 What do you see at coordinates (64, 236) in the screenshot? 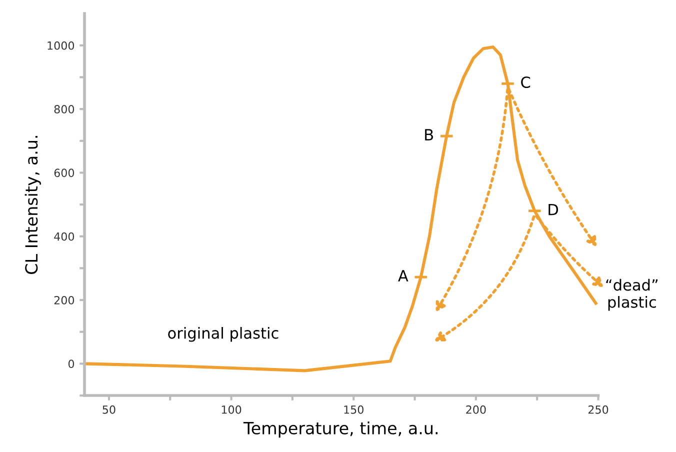
I see `y-tick-label: 400` at bounding box center [64, 236].